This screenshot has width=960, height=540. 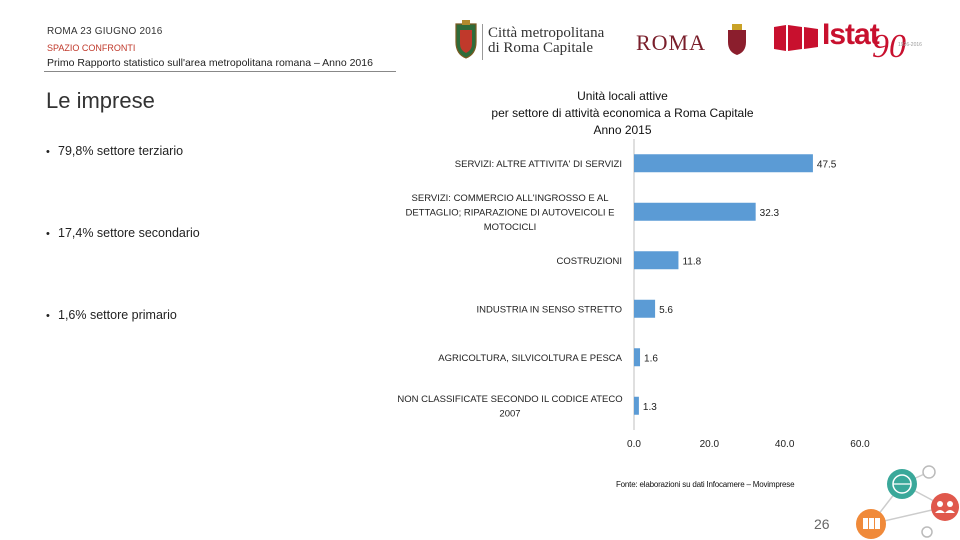 I want to click on value-label-5: 1.3, so click(x=650, y=407).